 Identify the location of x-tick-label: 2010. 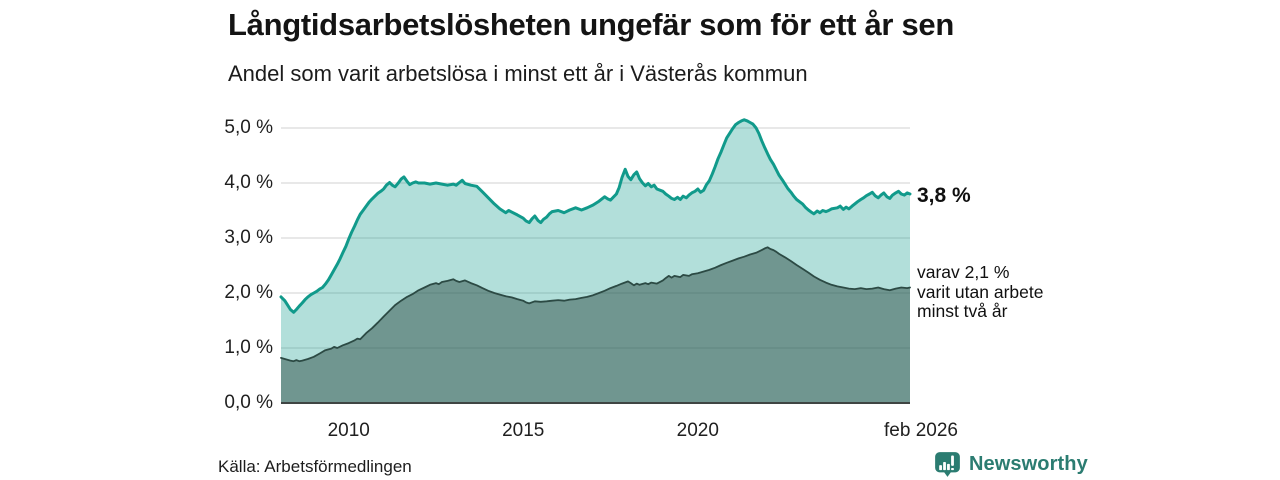
(348, 430).